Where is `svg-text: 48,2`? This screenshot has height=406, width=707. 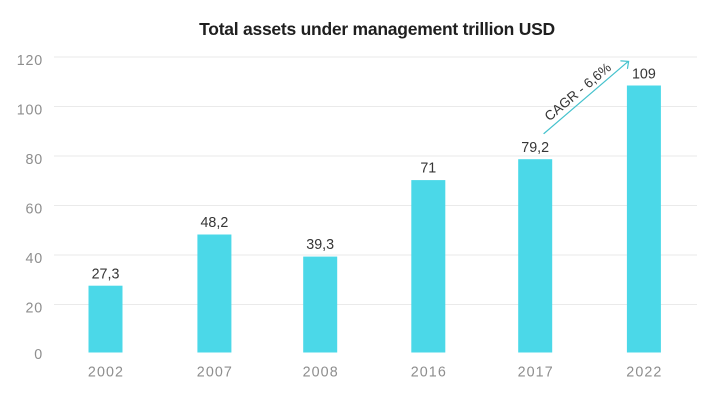 svg-text: 48,2 is located at coordinates (214, 223).